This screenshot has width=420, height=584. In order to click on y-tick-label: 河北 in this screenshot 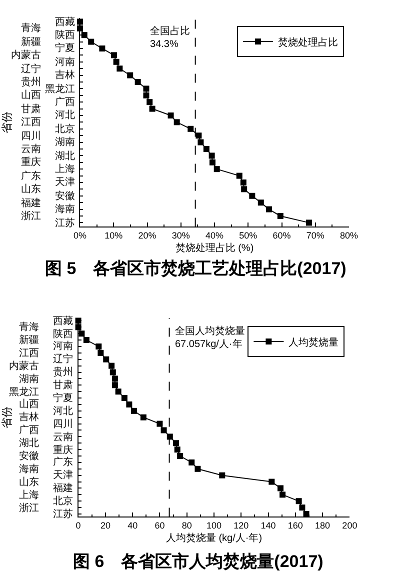, I will do `click(63, 411)`.